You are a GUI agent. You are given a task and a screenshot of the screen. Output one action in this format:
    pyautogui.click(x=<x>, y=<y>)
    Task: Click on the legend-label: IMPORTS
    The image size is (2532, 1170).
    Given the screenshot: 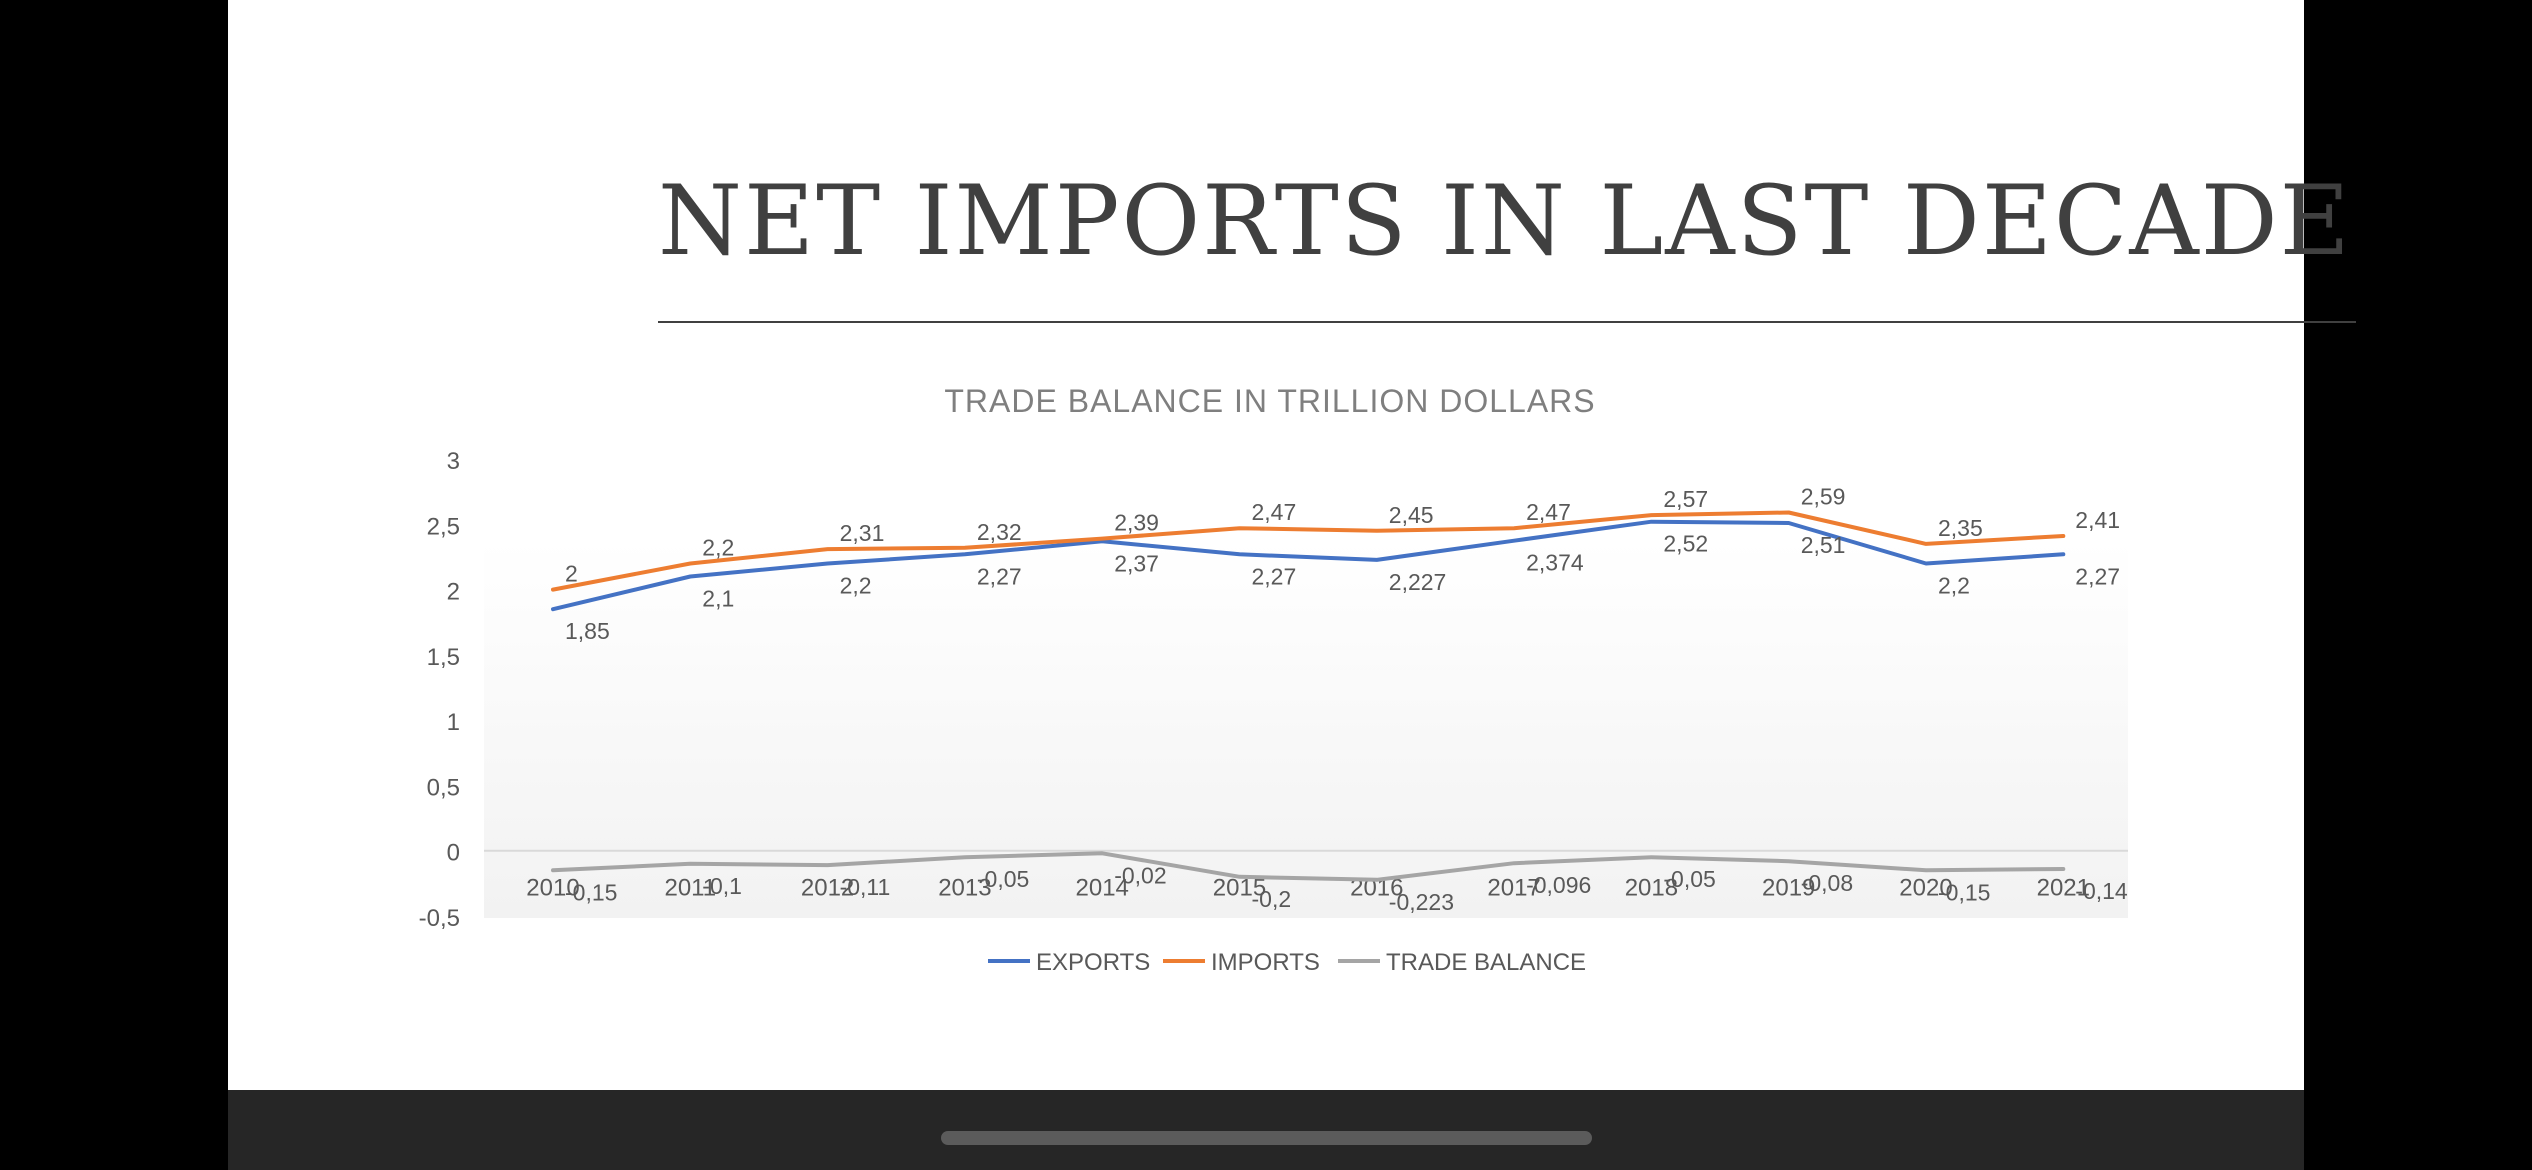 What is the action you would take?
    pyautogui.click(x=1265, y=962)
    